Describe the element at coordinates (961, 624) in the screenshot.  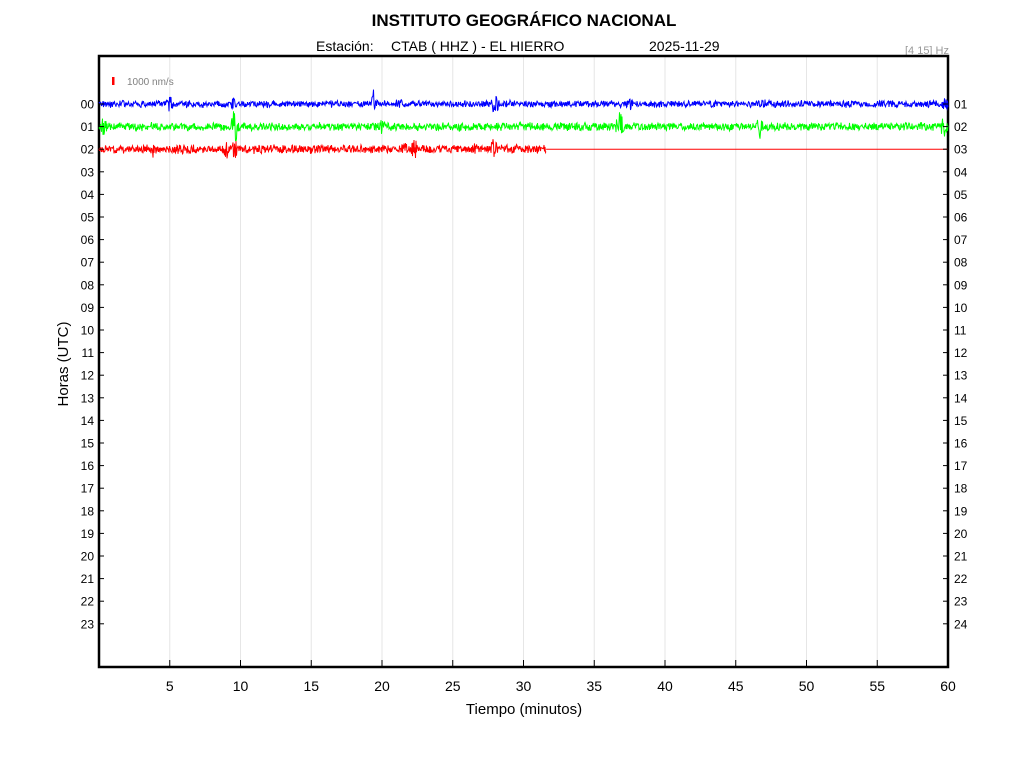
I see `right-hour-label: 24` at that location.